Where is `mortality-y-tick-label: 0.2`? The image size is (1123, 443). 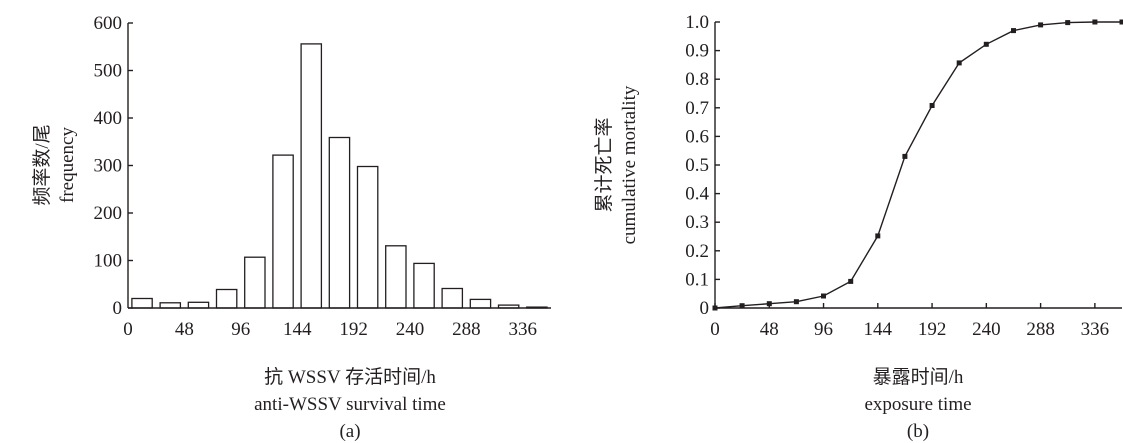 mortality-y-tick-label: 0.2 is located at coordinates (697, 251).